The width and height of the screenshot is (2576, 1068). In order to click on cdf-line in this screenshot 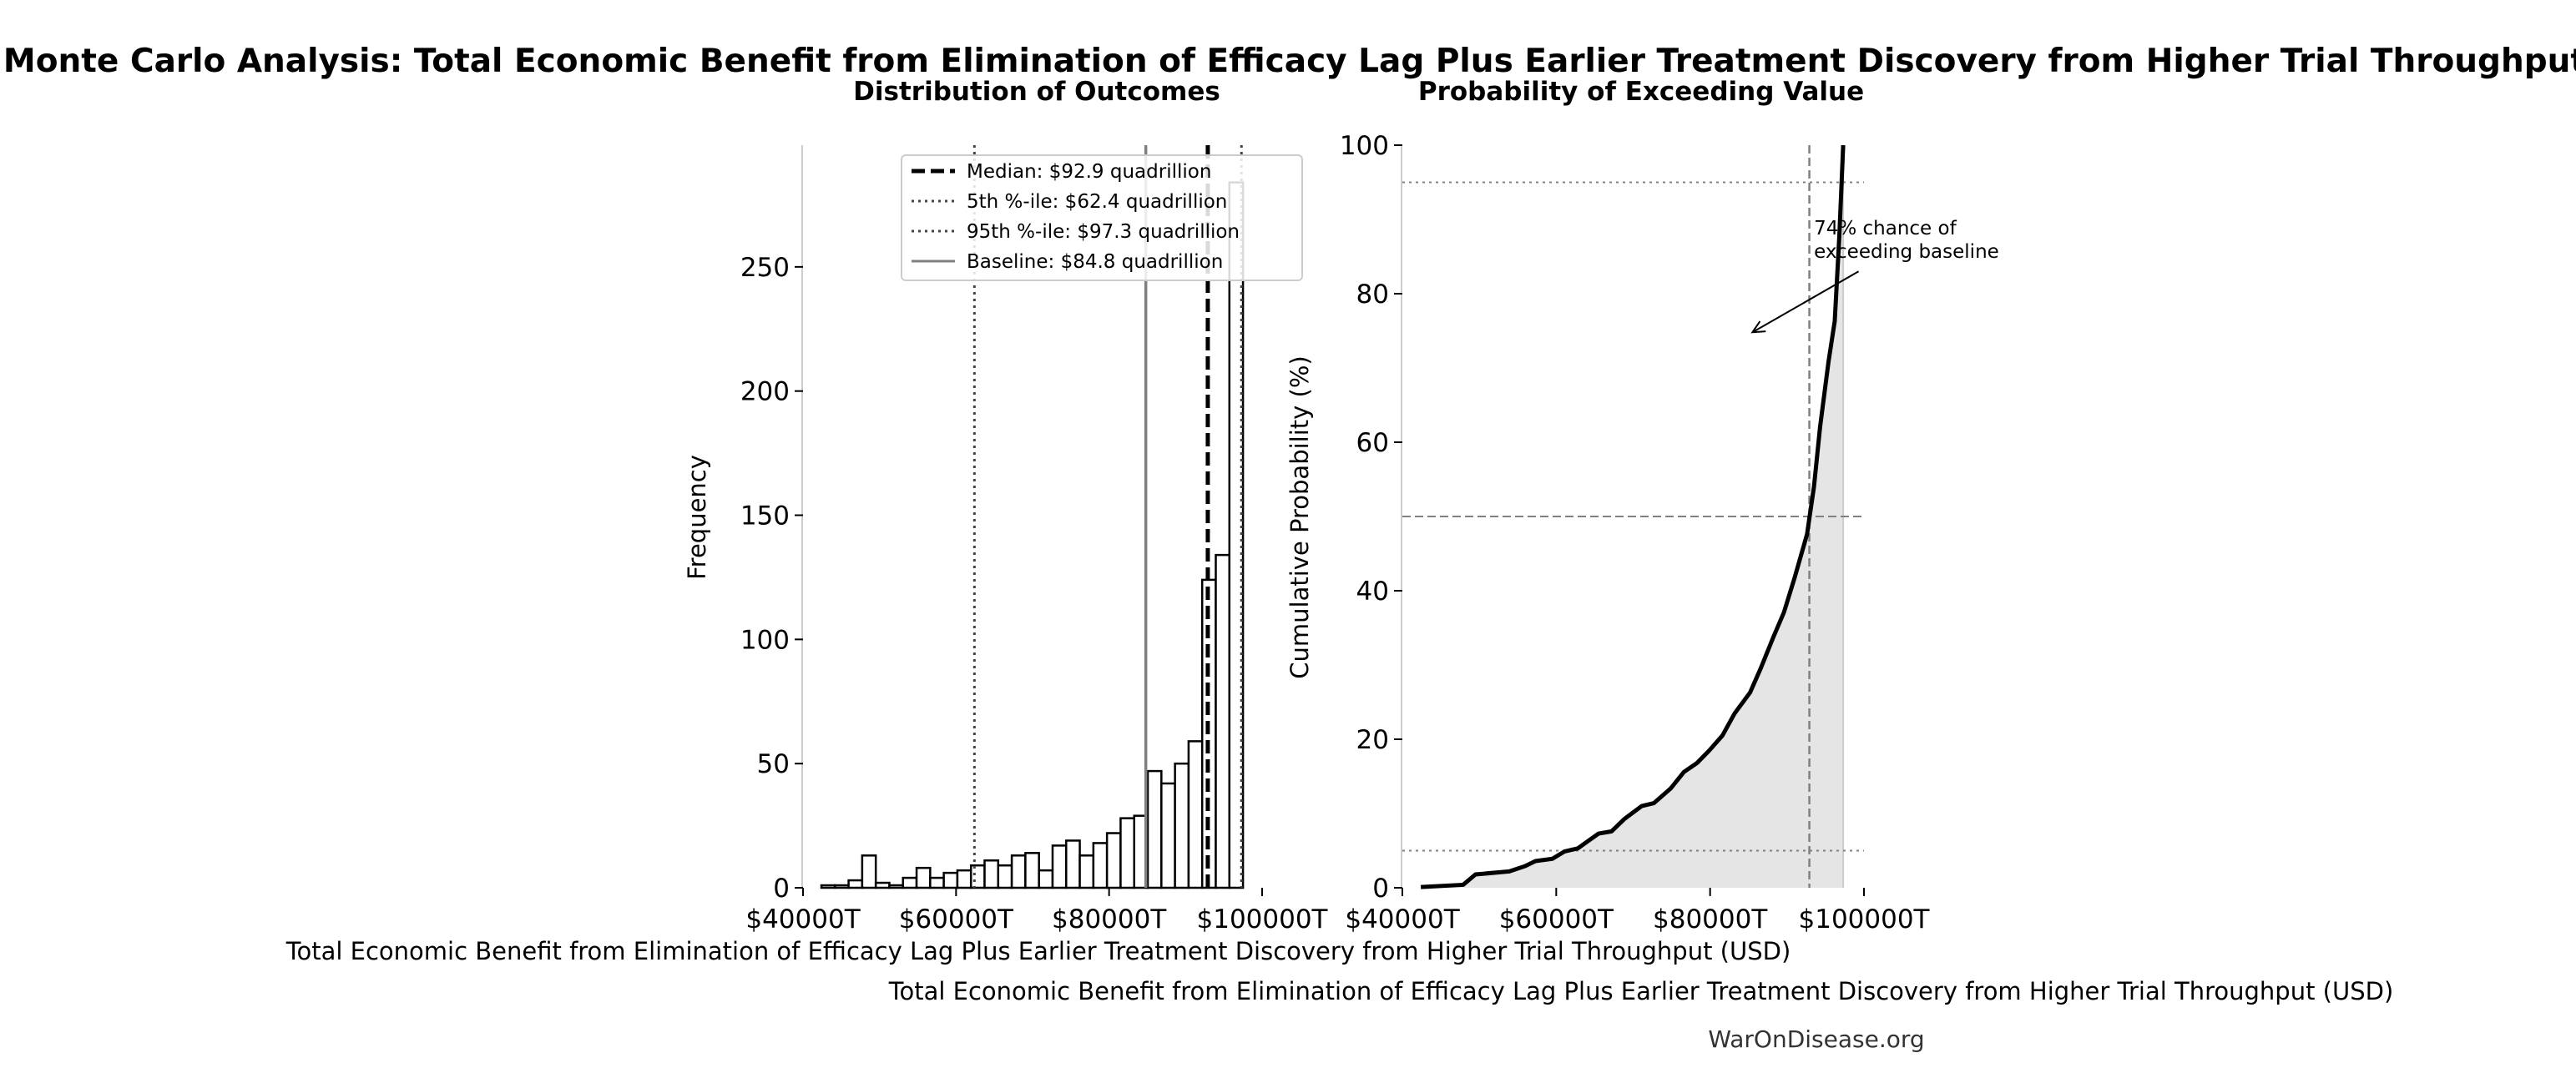, I will do `click(1633, 516)`.